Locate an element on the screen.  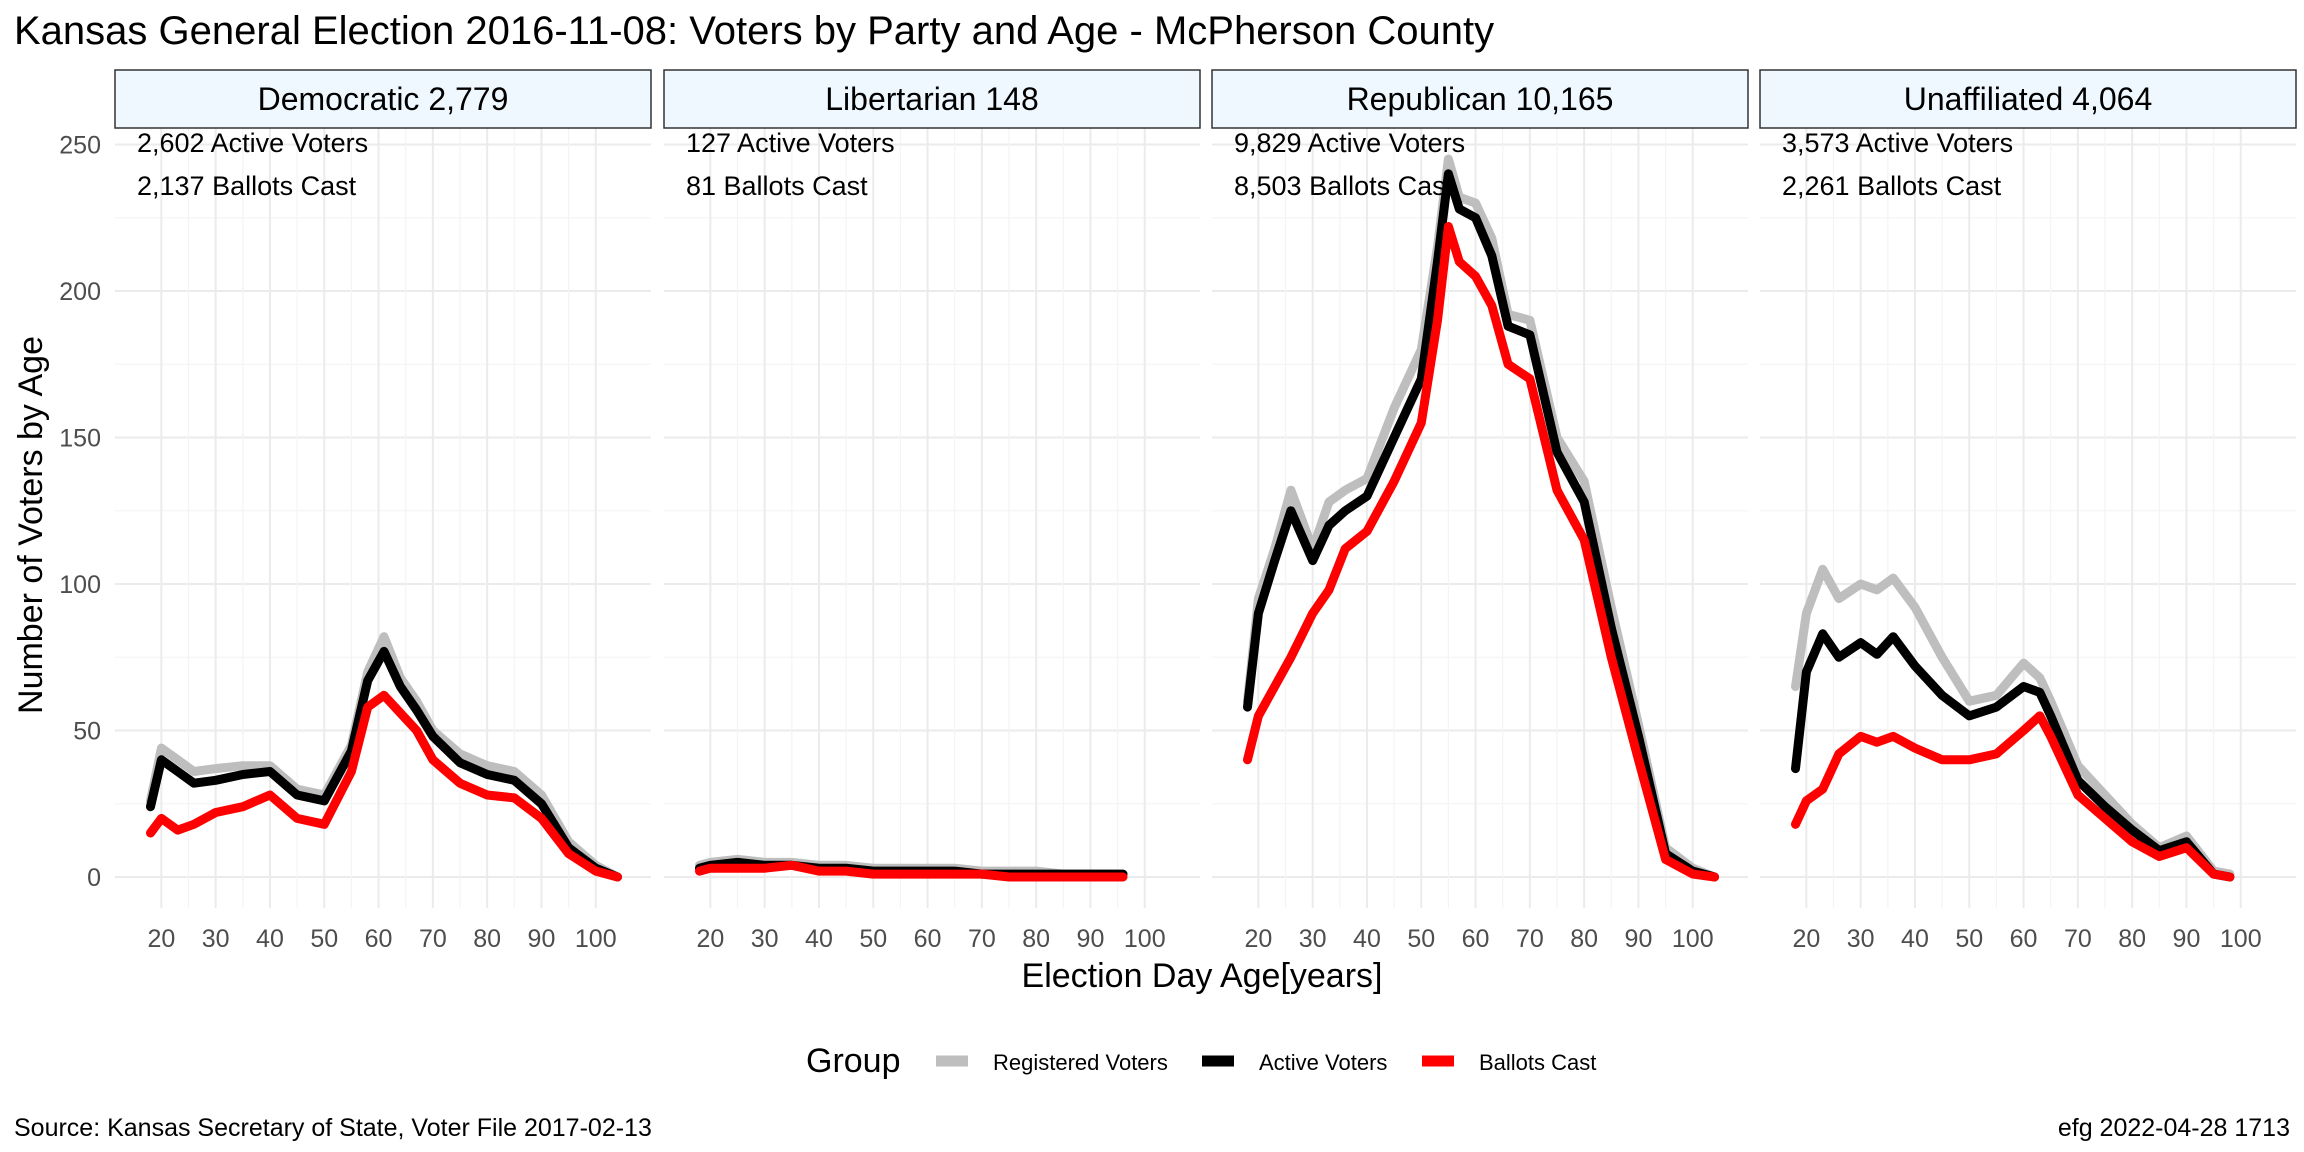
y-tick-label: 250 is located at coordinates (80, 146).